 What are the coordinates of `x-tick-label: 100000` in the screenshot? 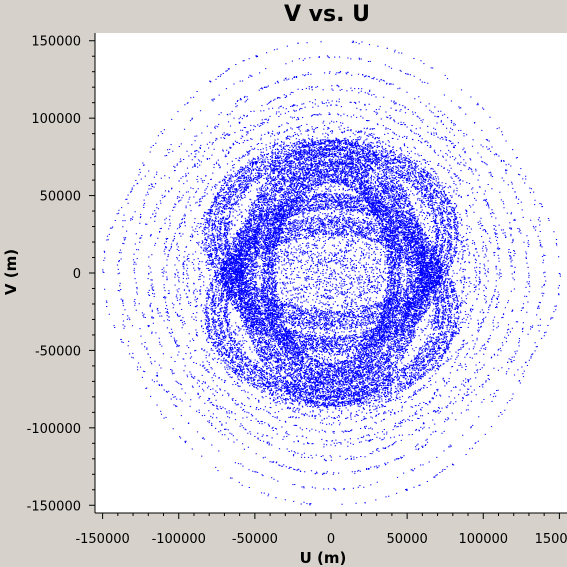 It's located at (483, 539).